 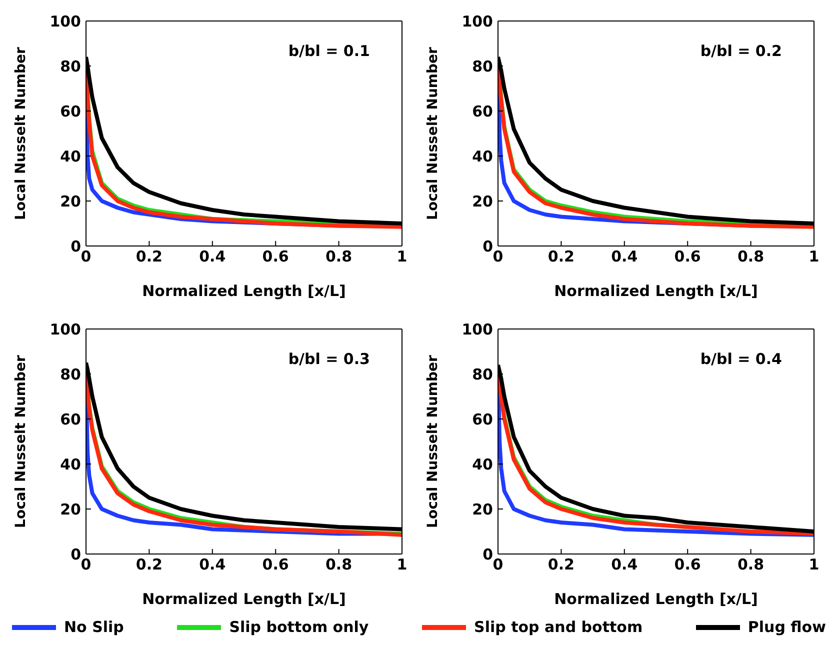 What do you see at coordinates (299, 627) in the screenshot?
I see `legend-label: Slip bottom only` at bounding box center [299, 627].